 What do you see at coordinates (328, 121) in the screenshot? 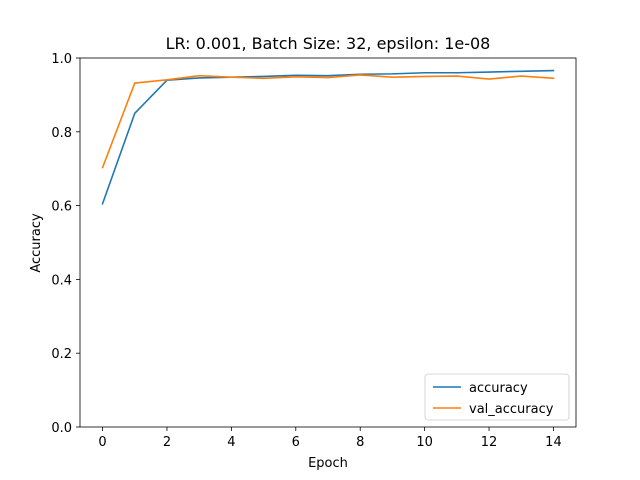
I see `series-line-val_accuracy` at bounding box center [328, 121].